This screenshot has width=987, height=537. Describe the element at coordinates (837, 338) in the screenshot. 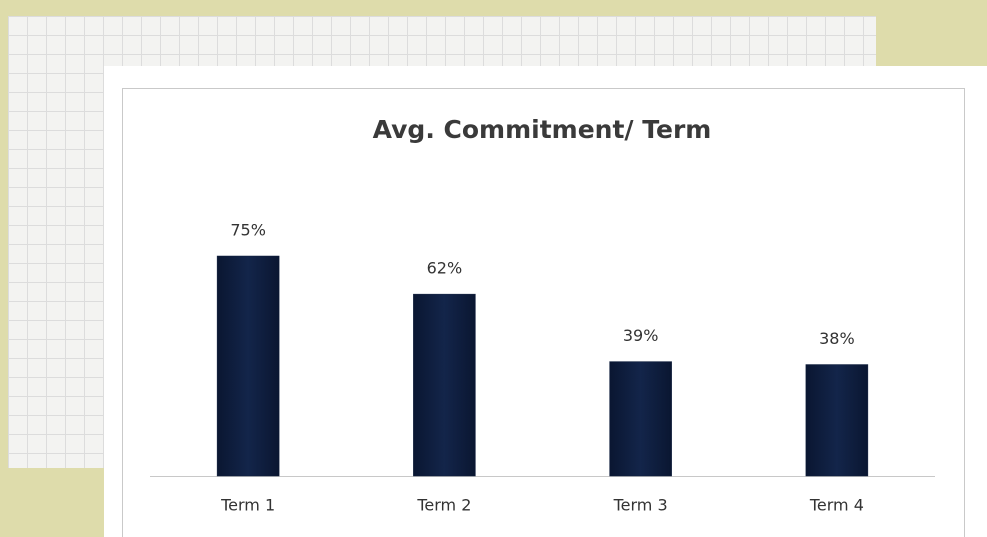

I see `data-label: 38%` at that location.